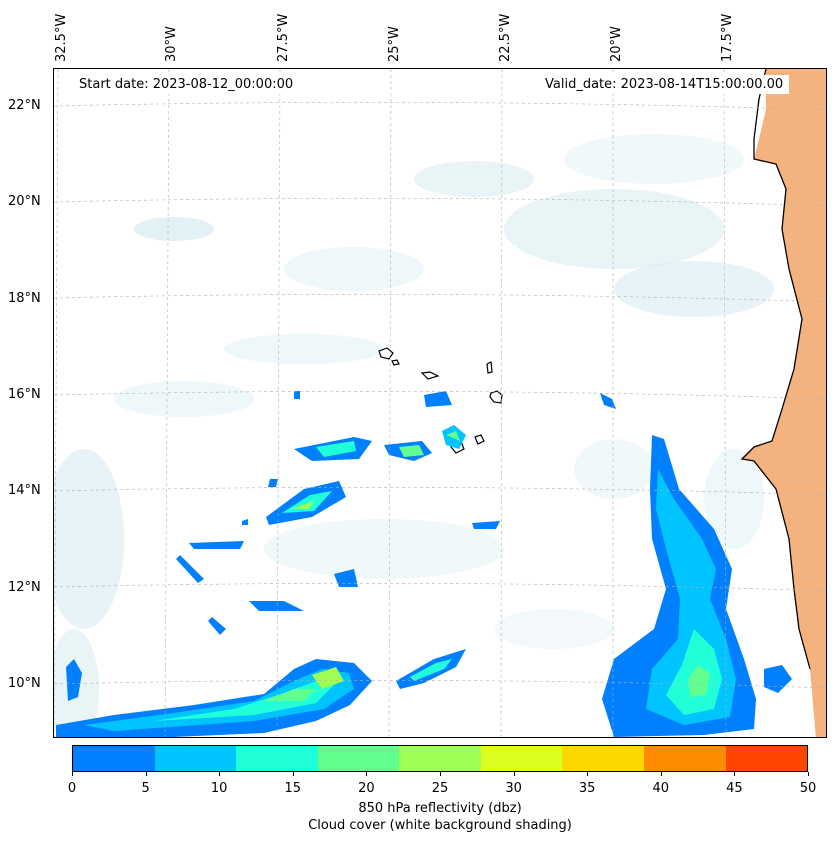 This screenshot has width=837, height=843. Describe the element at coordinates (171, 44) in the screenshot. I see `lon-label-30w: 30°W` at that location.